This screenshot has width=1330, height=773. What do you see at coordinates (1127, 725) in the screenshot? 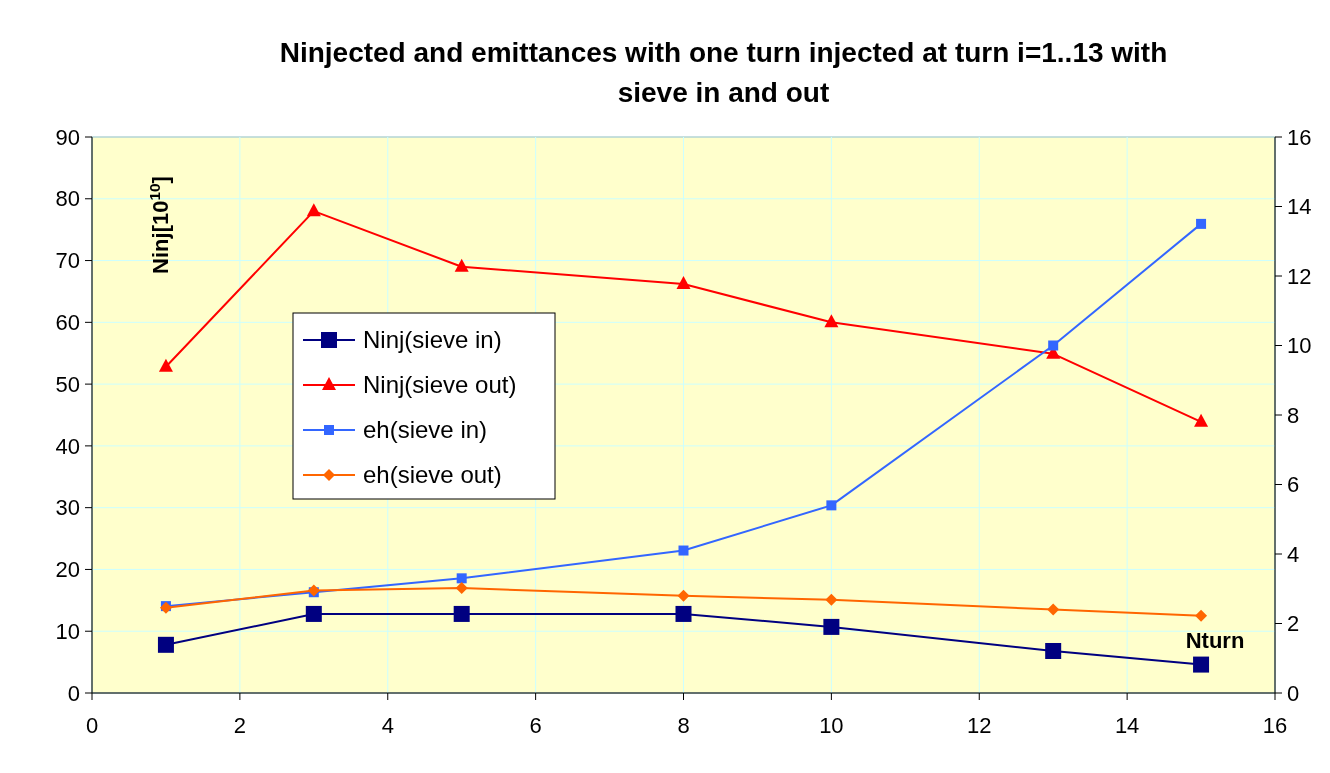
I see `x-tick-label: 14` at bounding box center [1127, 725].